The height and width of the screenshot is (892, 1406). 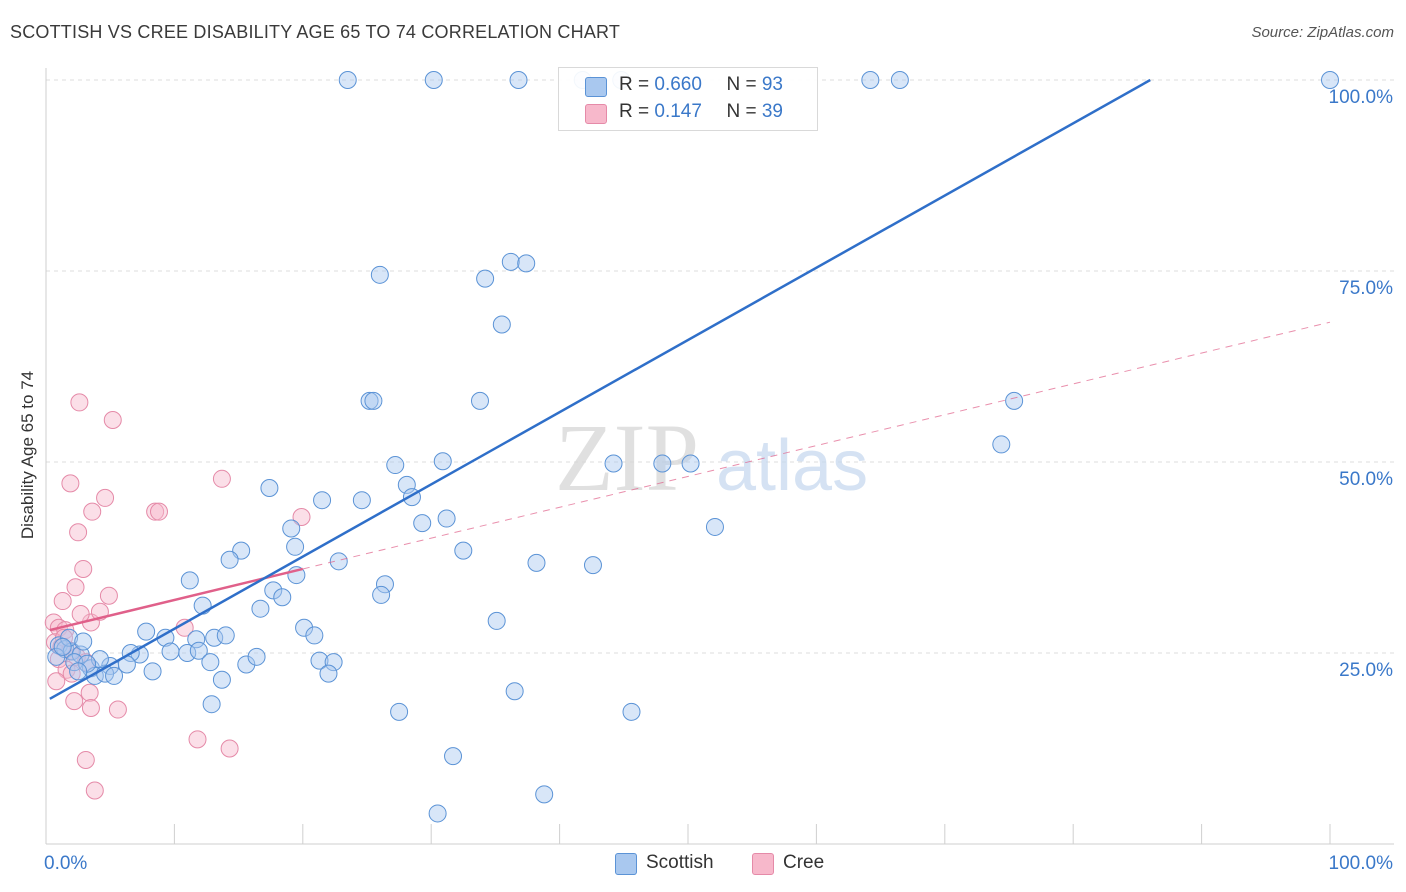 What do you see at coordinates (1361, 97) in the screenshot?
I see `y-tick-label-0: 100.0%` at bounding box center [1361, 97].